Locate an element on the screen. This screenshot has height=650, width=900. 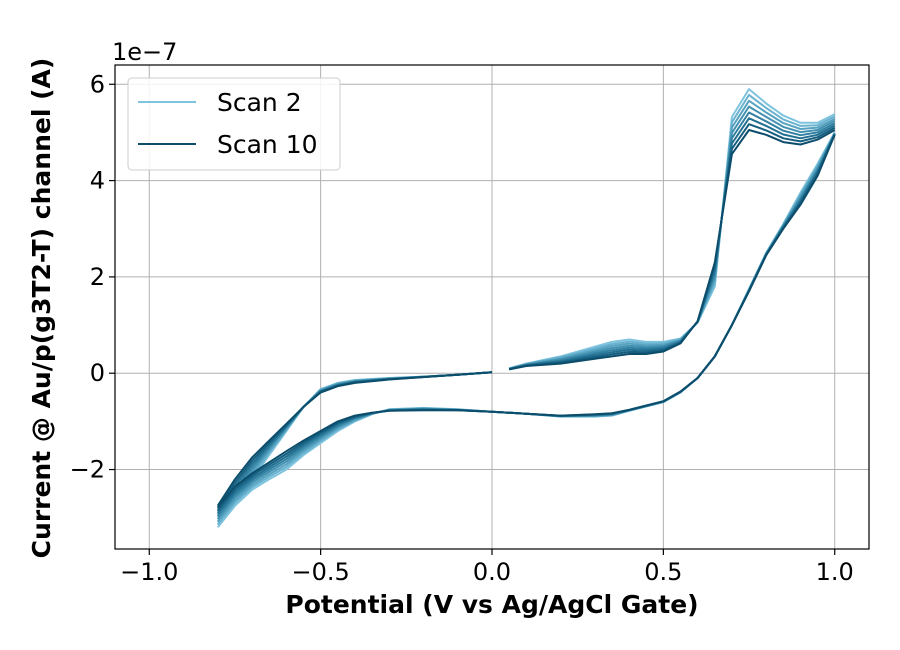
legend-label: Scan 10 is located at coordinates (267, 144).